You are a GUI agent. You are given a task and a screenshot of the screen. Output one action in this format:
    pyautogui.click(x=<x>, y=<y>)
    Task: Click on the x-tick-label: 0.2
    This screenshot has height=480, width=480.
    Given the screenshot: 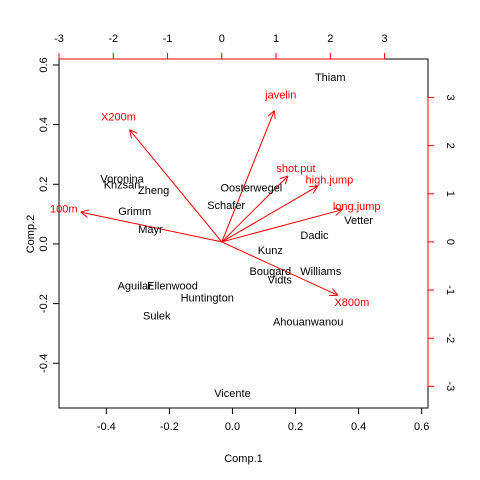 What is the action you would take?
    pyautogui.click(x=295, y=427)
    